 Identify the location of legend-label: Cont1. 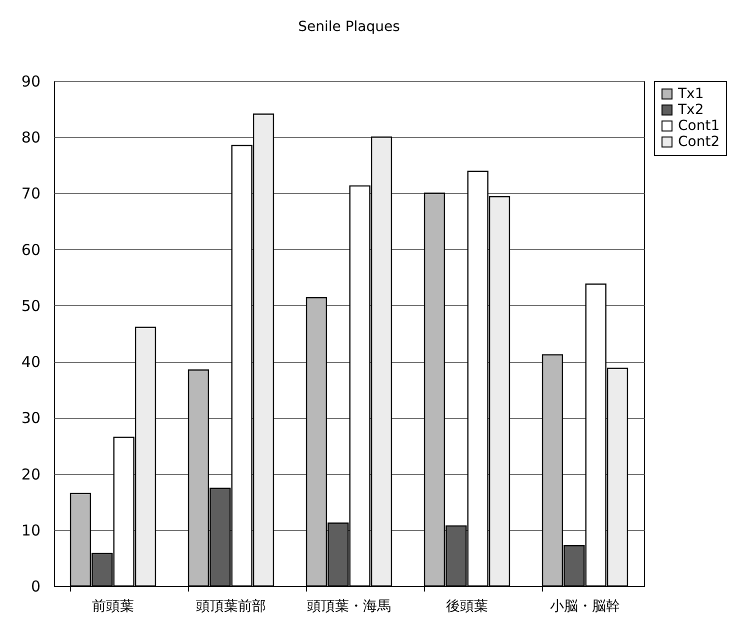
(699, 126).